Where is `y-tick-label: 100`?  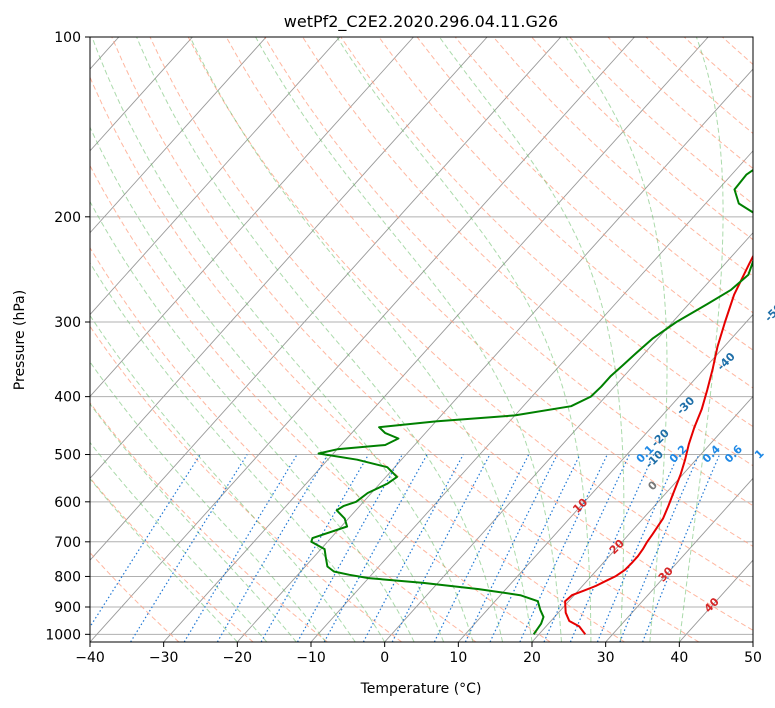
y-tick-label: 100 is located at coordinates (67, 38).